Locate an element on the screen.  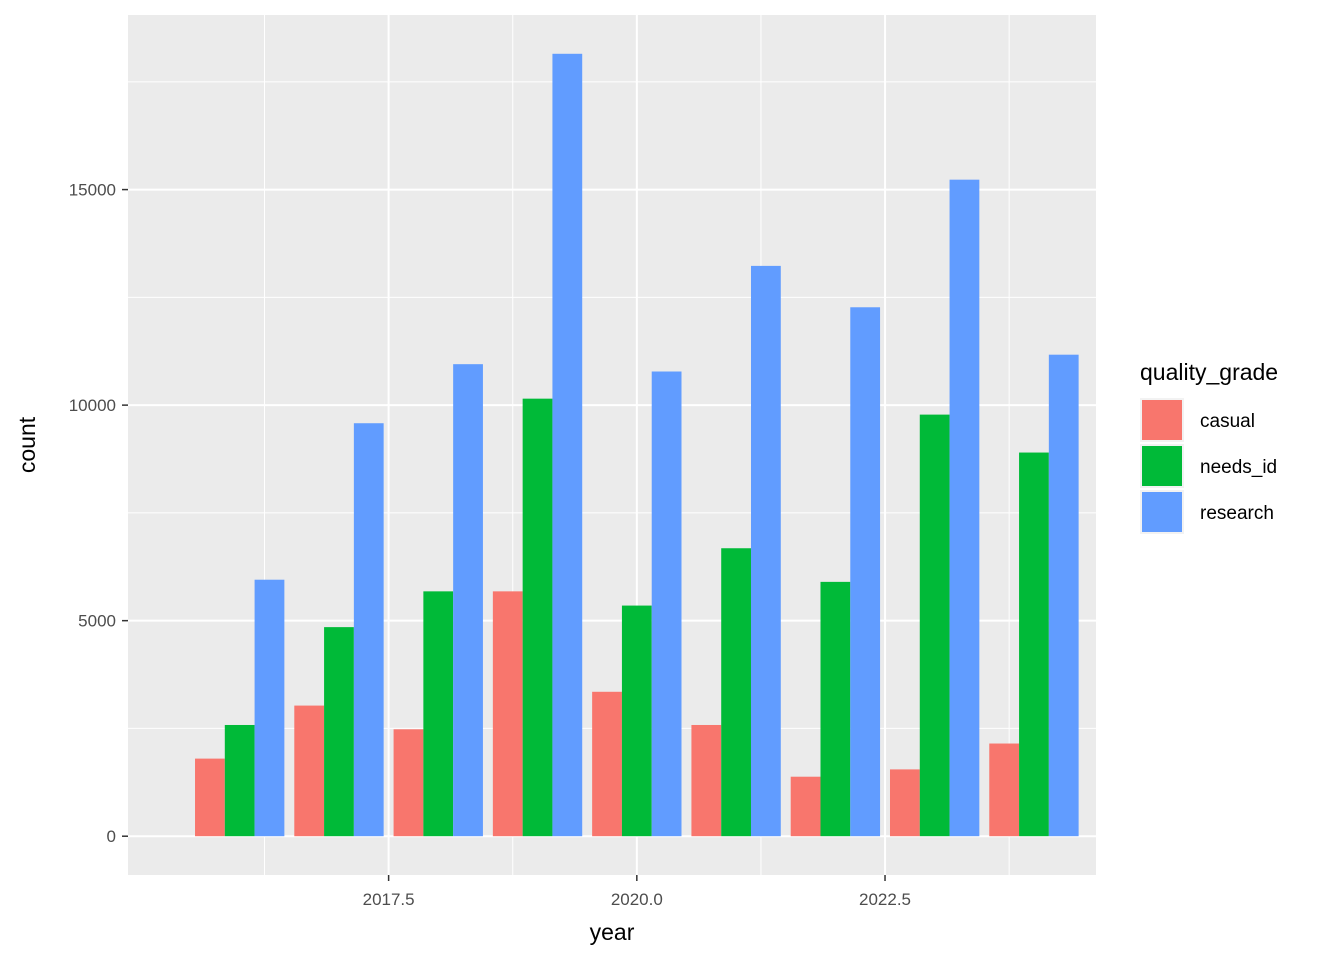
x-tick-label: 2017.5 is located at coordinates (389, 899).